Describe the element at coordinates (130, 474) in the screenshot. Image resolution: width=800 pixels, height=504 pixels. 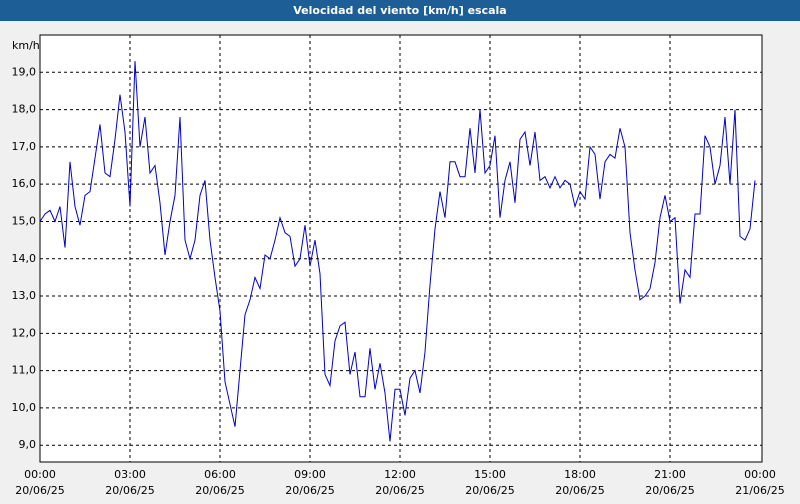
I see `x-tick-label: 03:00` at that location.